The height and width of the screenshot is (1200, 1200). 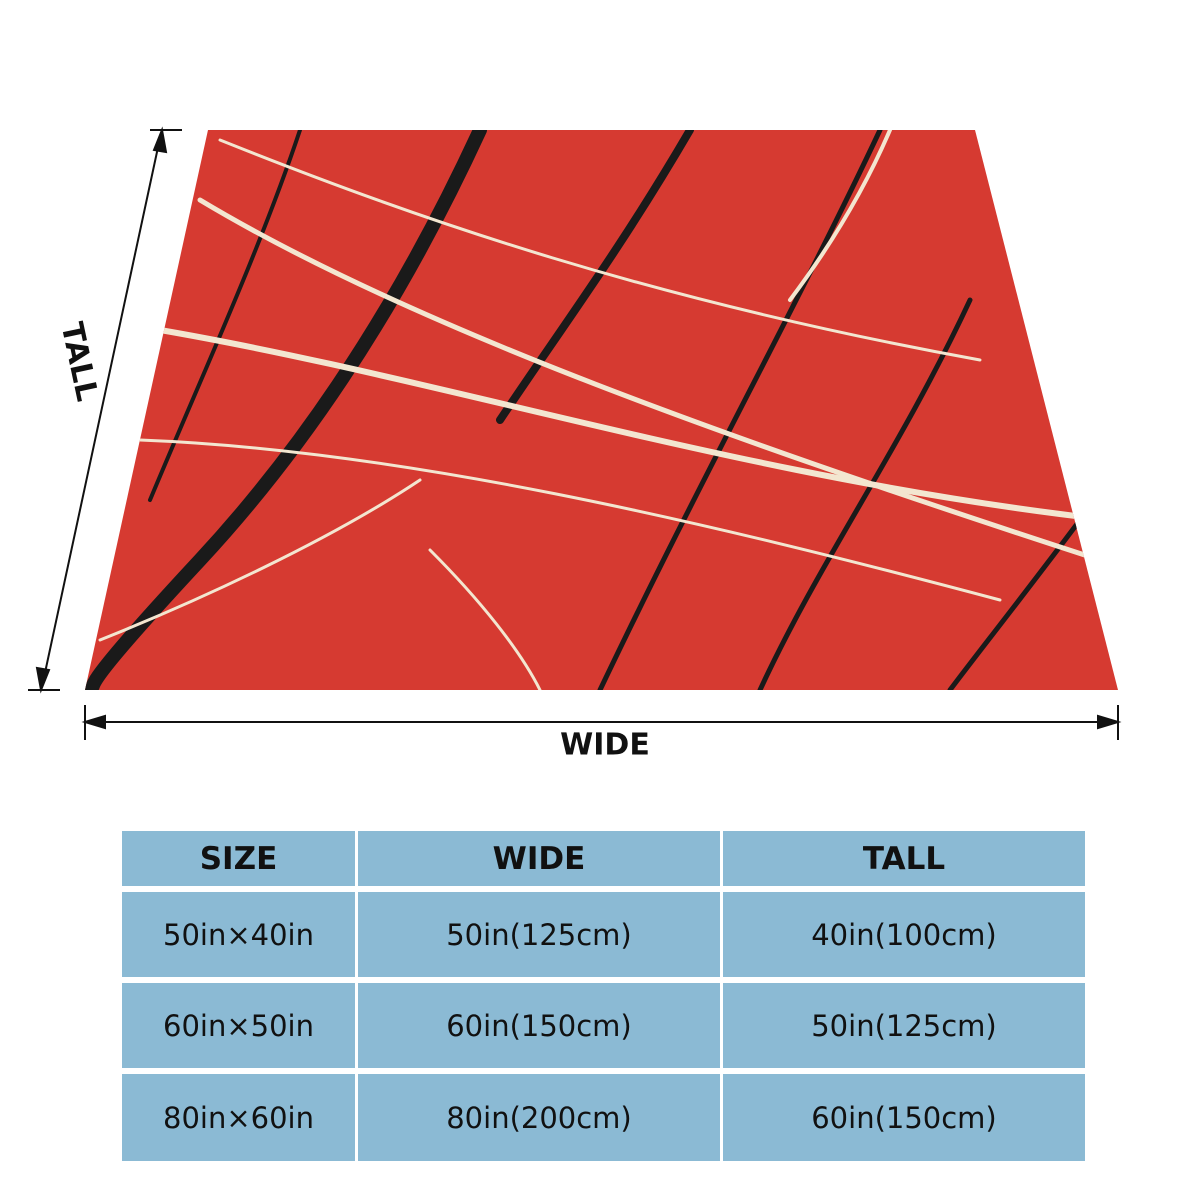 I want to click on header-cell: WIDE, so click(x=539, y=858).